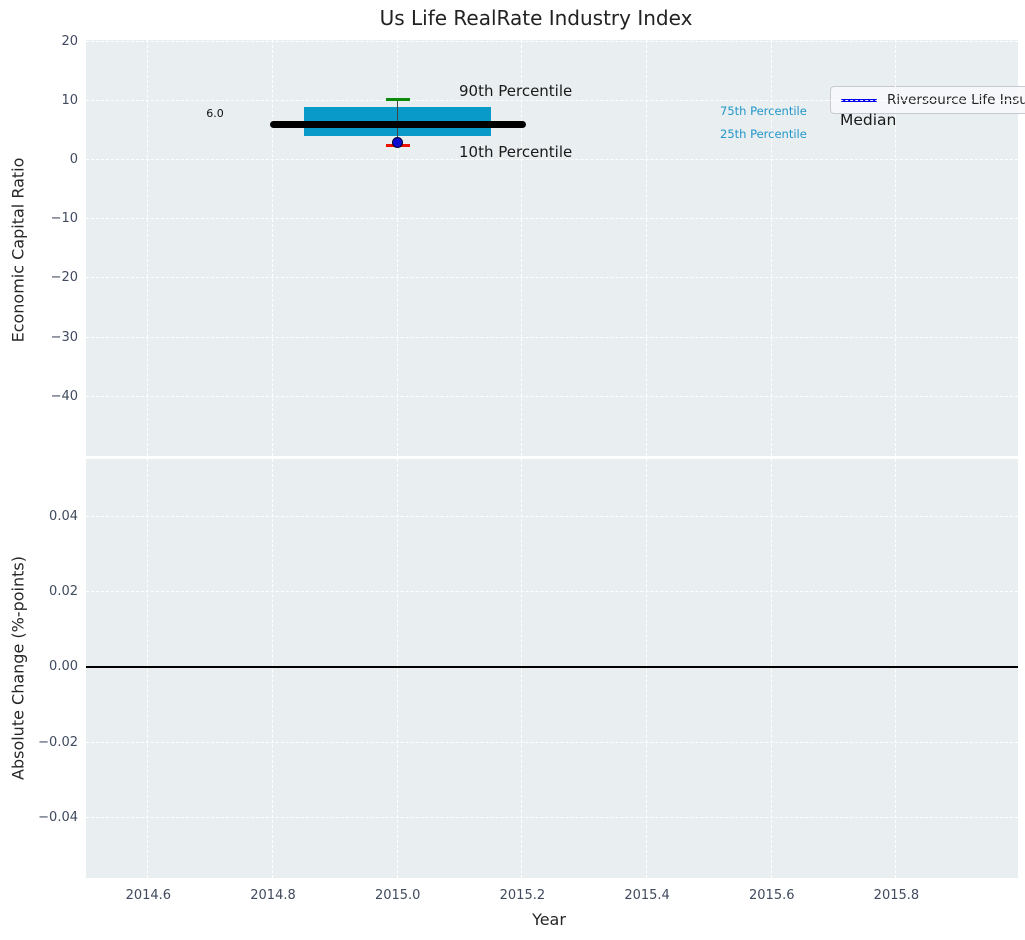 The image size is (1025, 940). Describe the element at coordinates (763, 111) in the screenshot. I see `p75-annotation: 75th Percentile` at that location.